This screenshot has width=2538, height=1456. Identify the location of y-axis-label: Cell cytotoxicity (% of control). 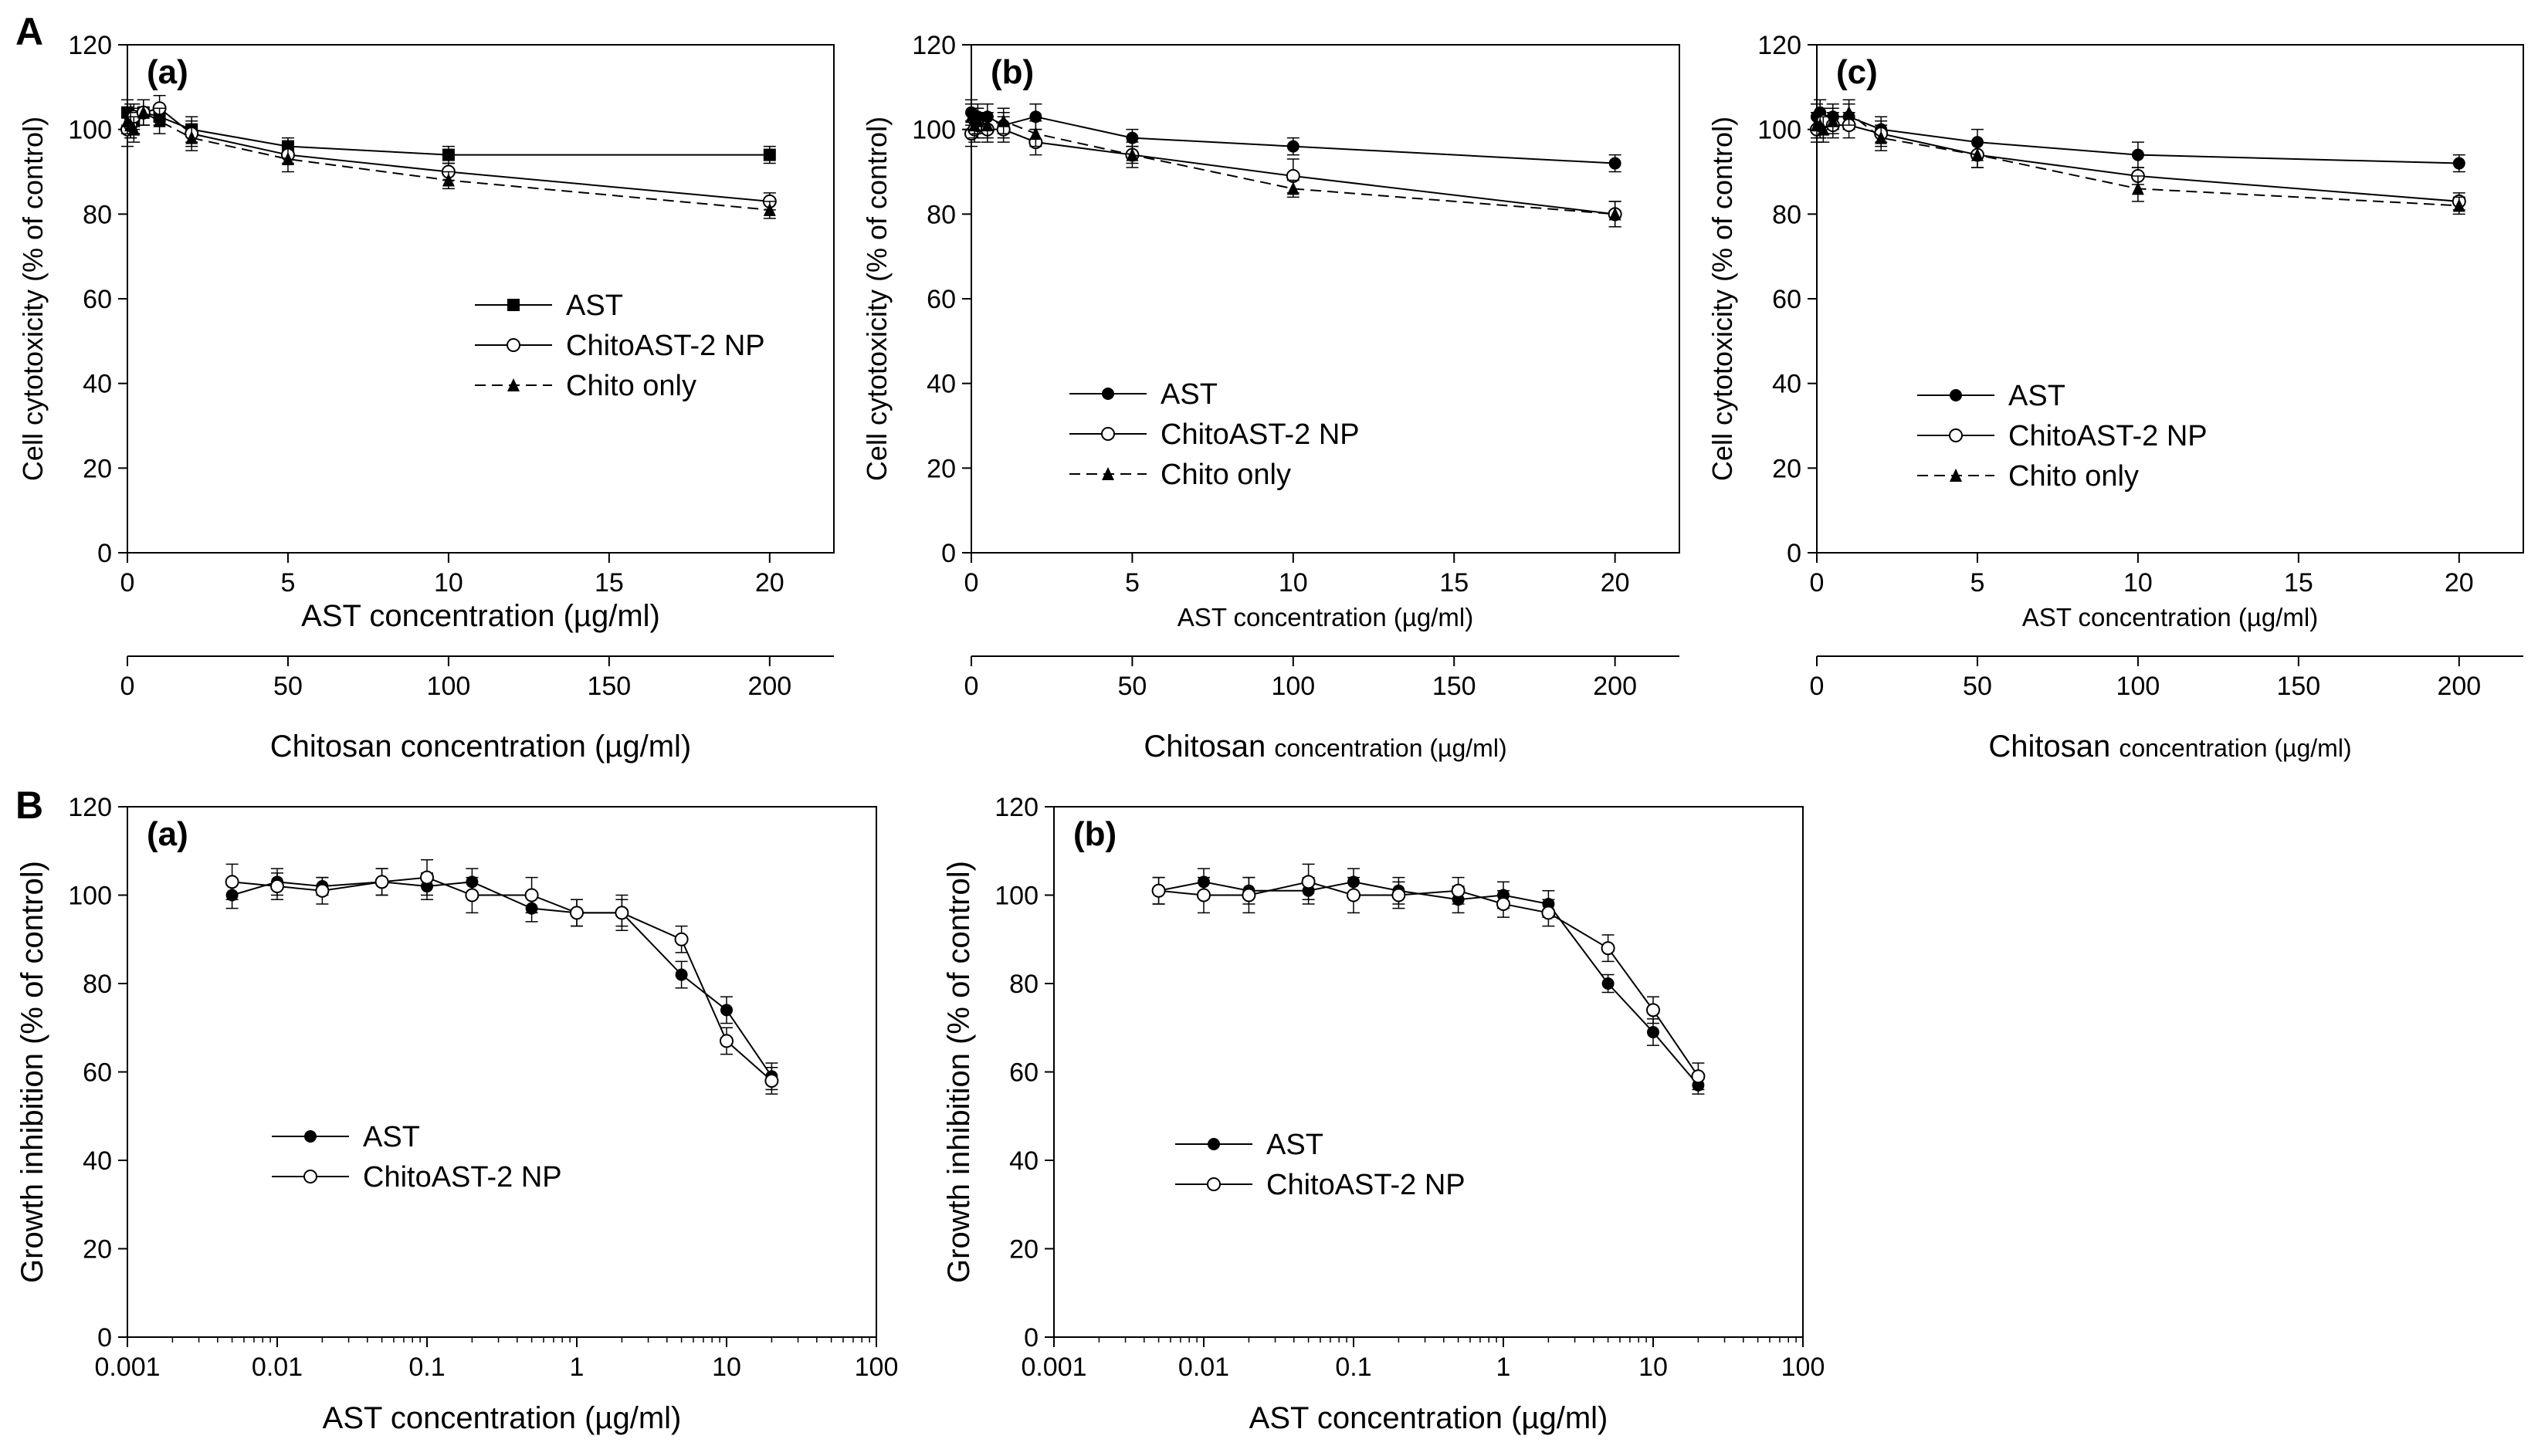
(877, 299).